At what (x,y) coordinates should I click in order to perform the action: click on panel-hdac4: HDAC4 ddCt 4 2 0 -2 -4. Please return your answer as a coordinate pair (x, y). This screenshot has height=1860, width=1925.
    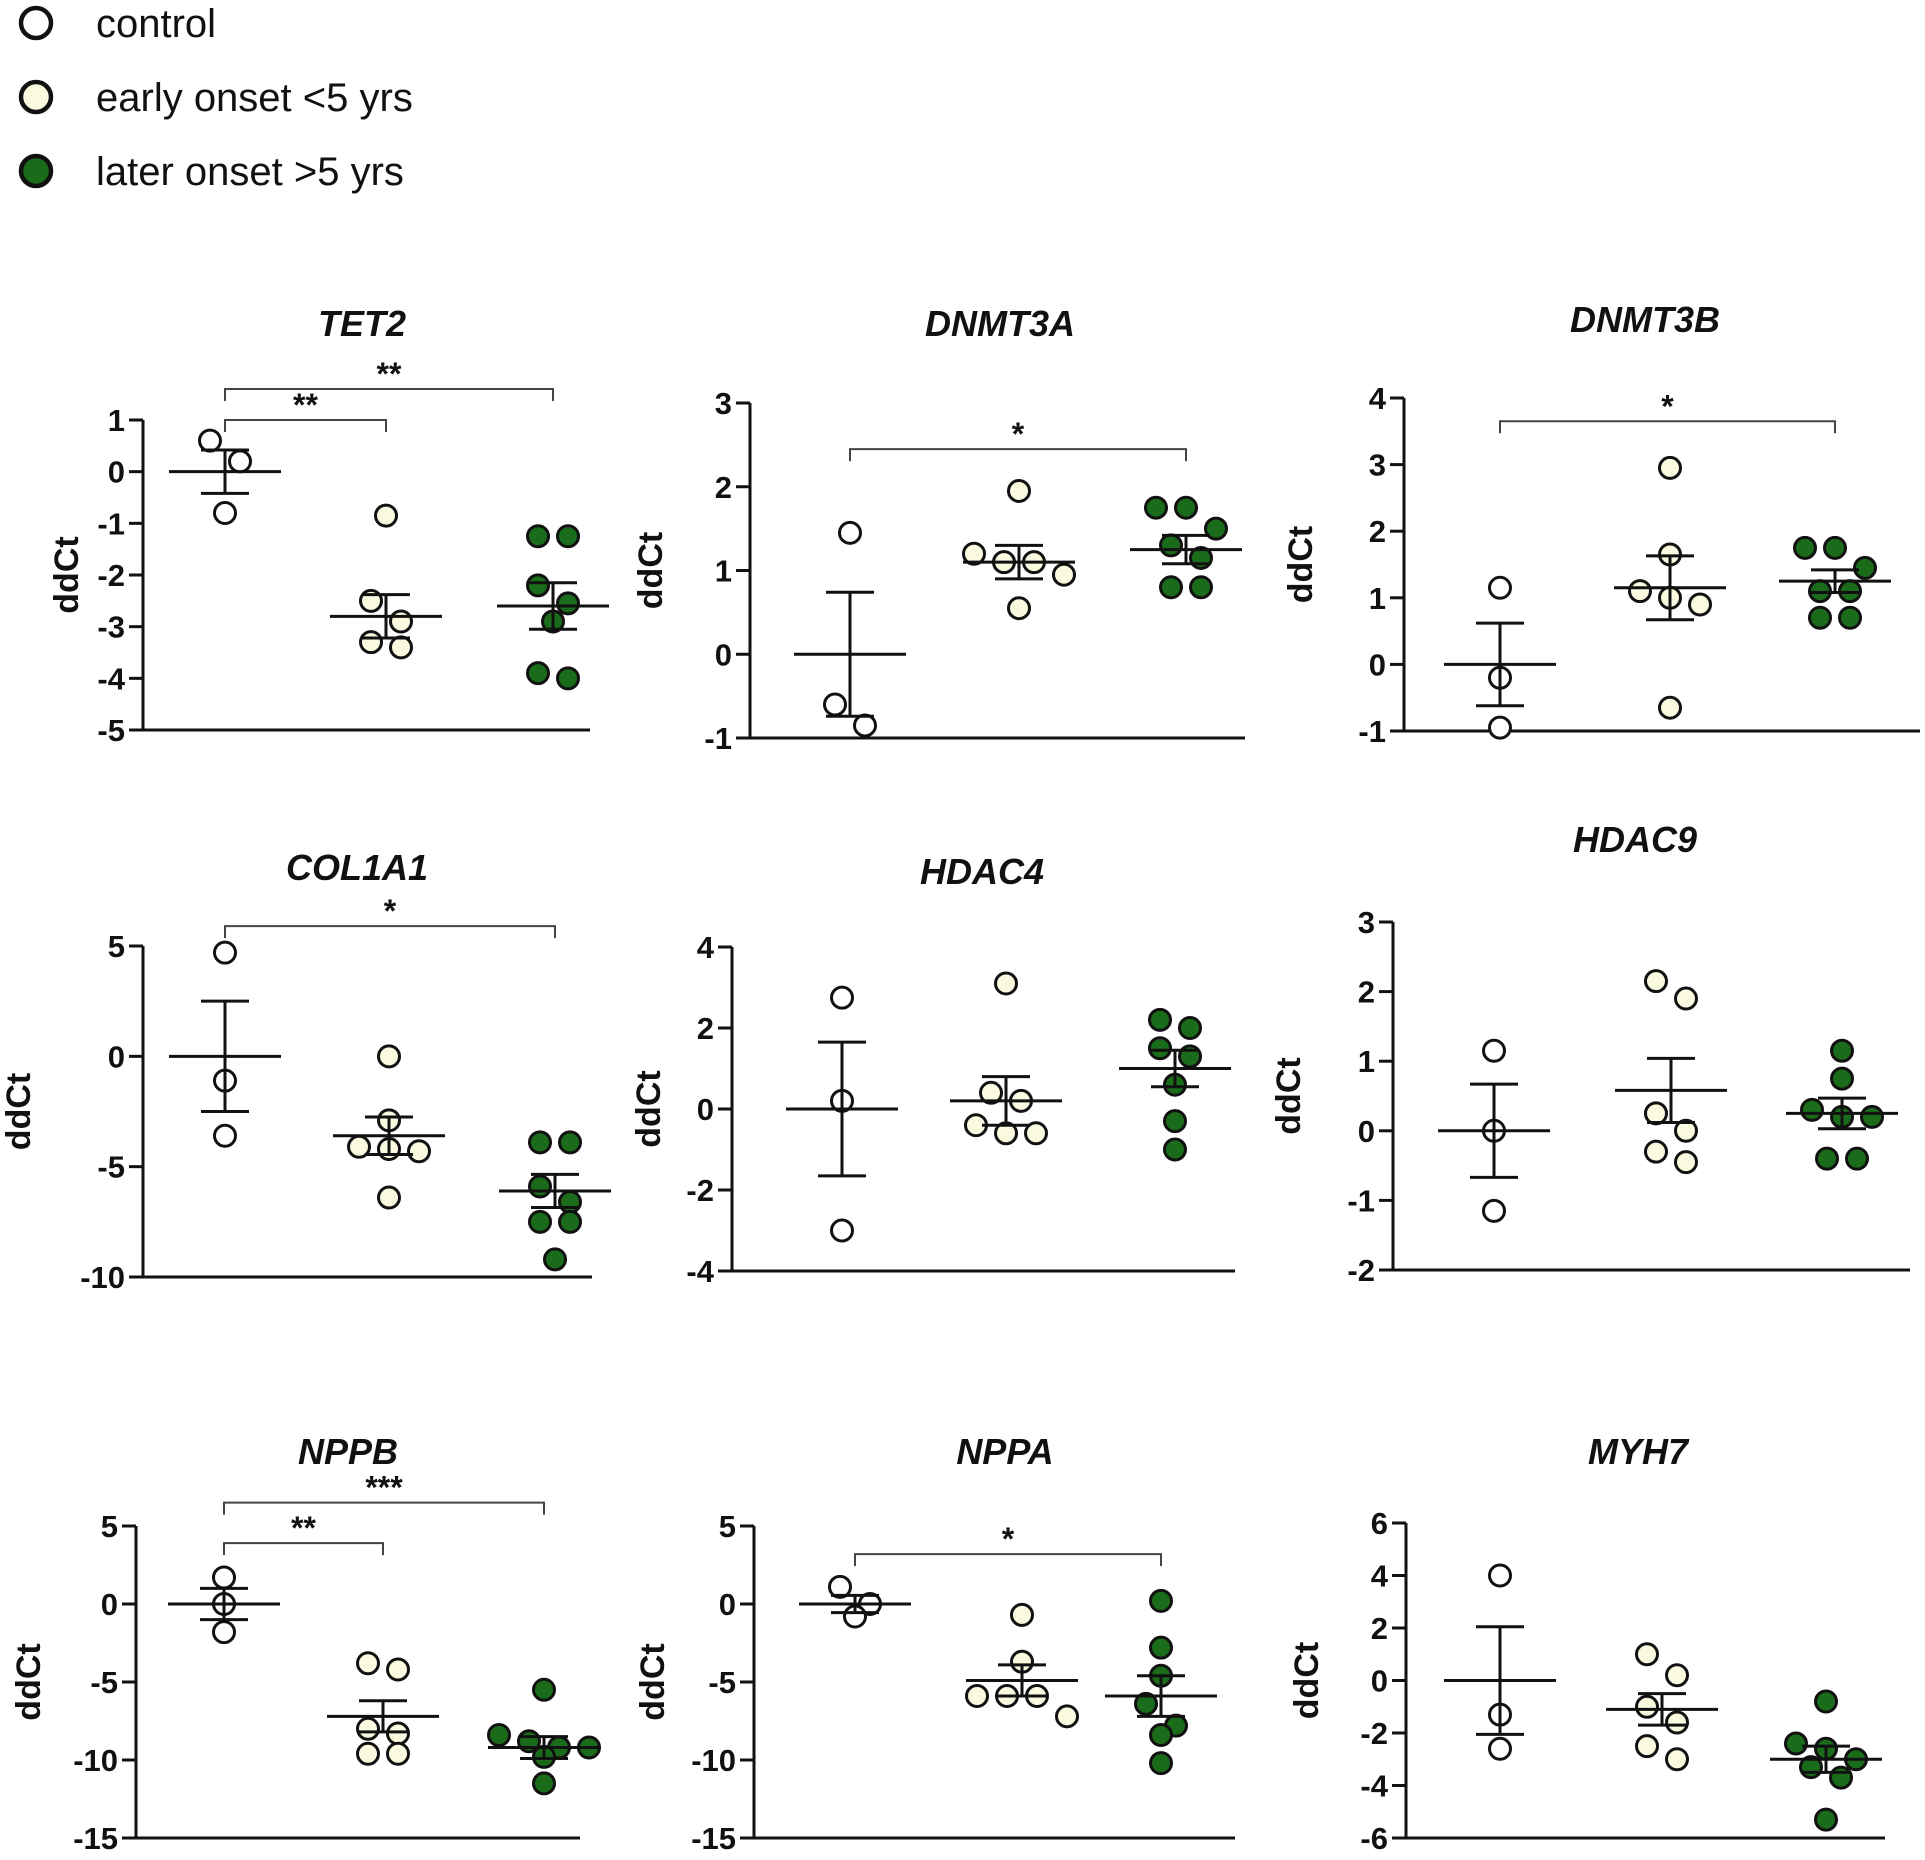
    Looking at the image, I should click on (932, 1070).